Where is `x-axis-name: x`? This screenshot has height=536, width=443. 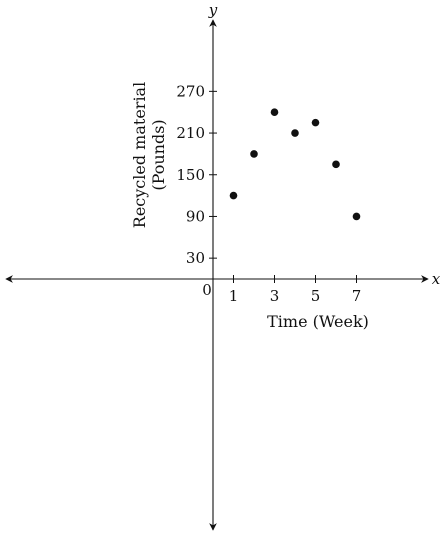
x-axis-name: x is located at coordinates (436, 279).